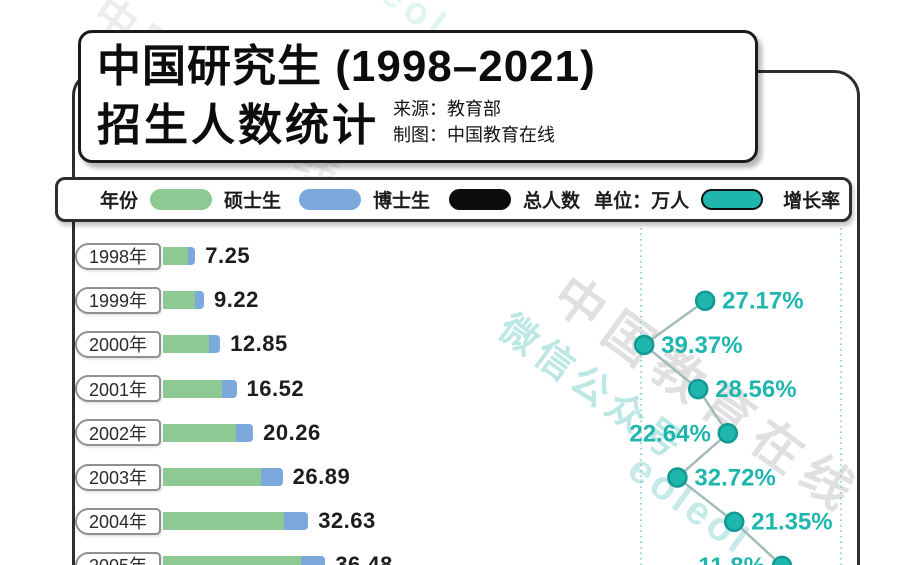  I want to click on source-credit: 来源：教育部 制图：中国教育在线, so click(474, 125).